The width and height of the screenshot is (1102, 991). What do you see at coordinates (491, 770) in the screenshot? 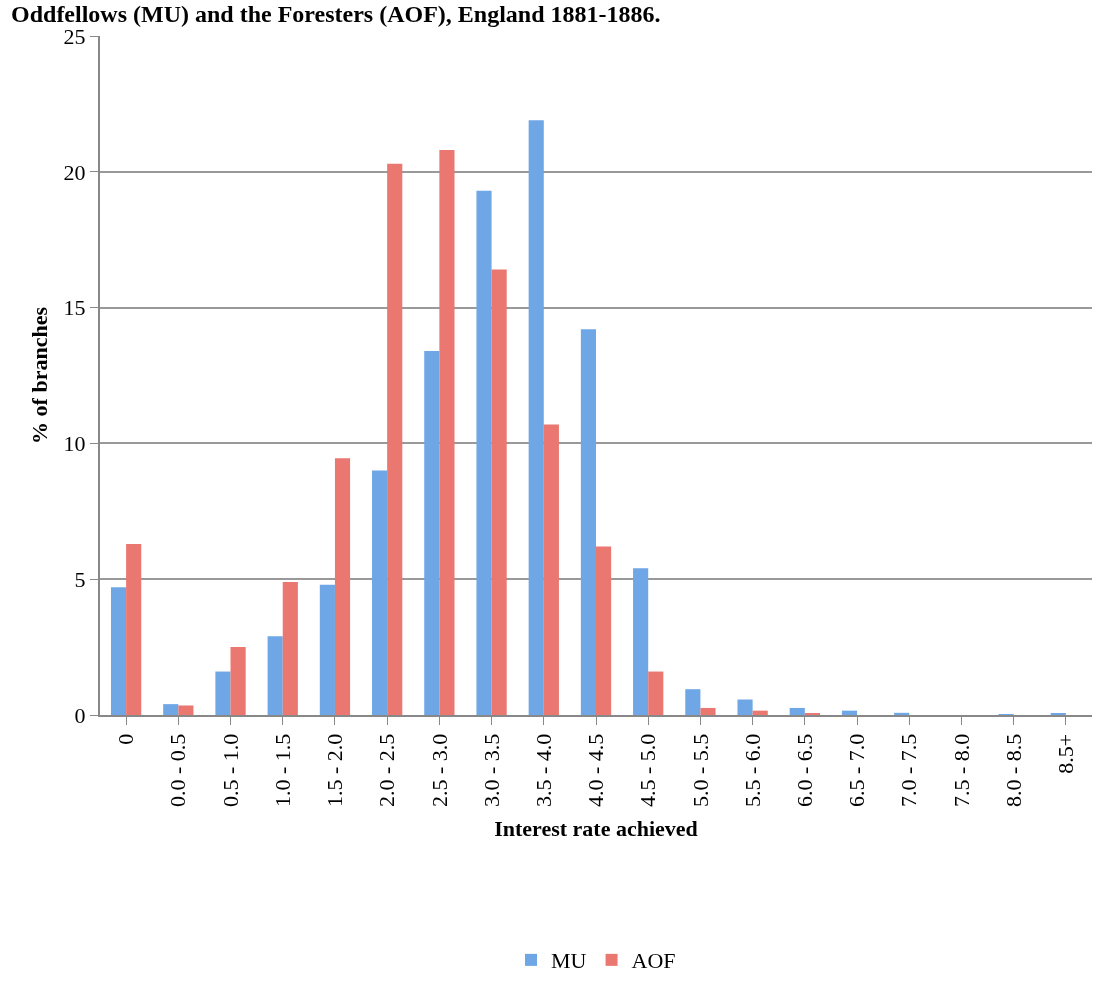
I see `x-tick-label: 3.0 - 3.5` at bounding box center [491, 770].